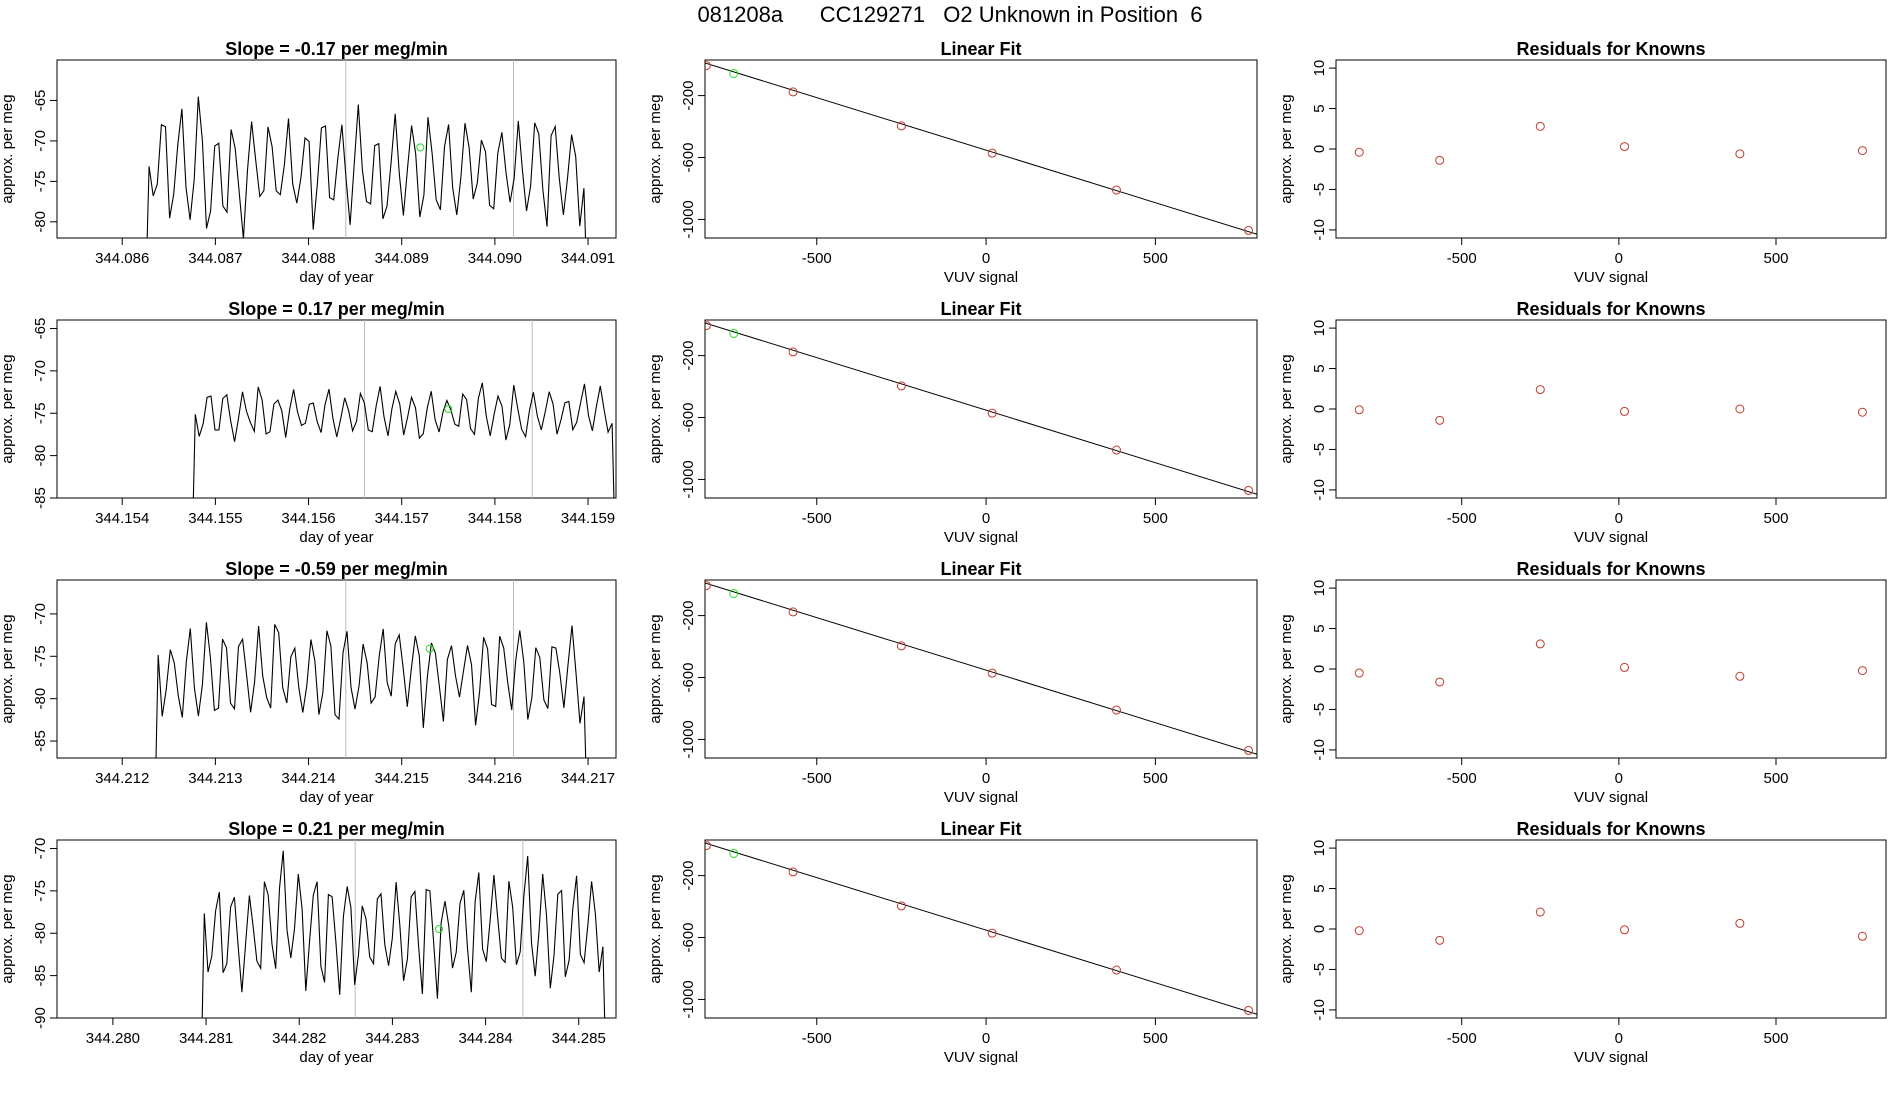  What do you see at coordinates (588, 778) in the screenshot?
I see `x-tick-label: 344.217` at bounding box center [588, 778].